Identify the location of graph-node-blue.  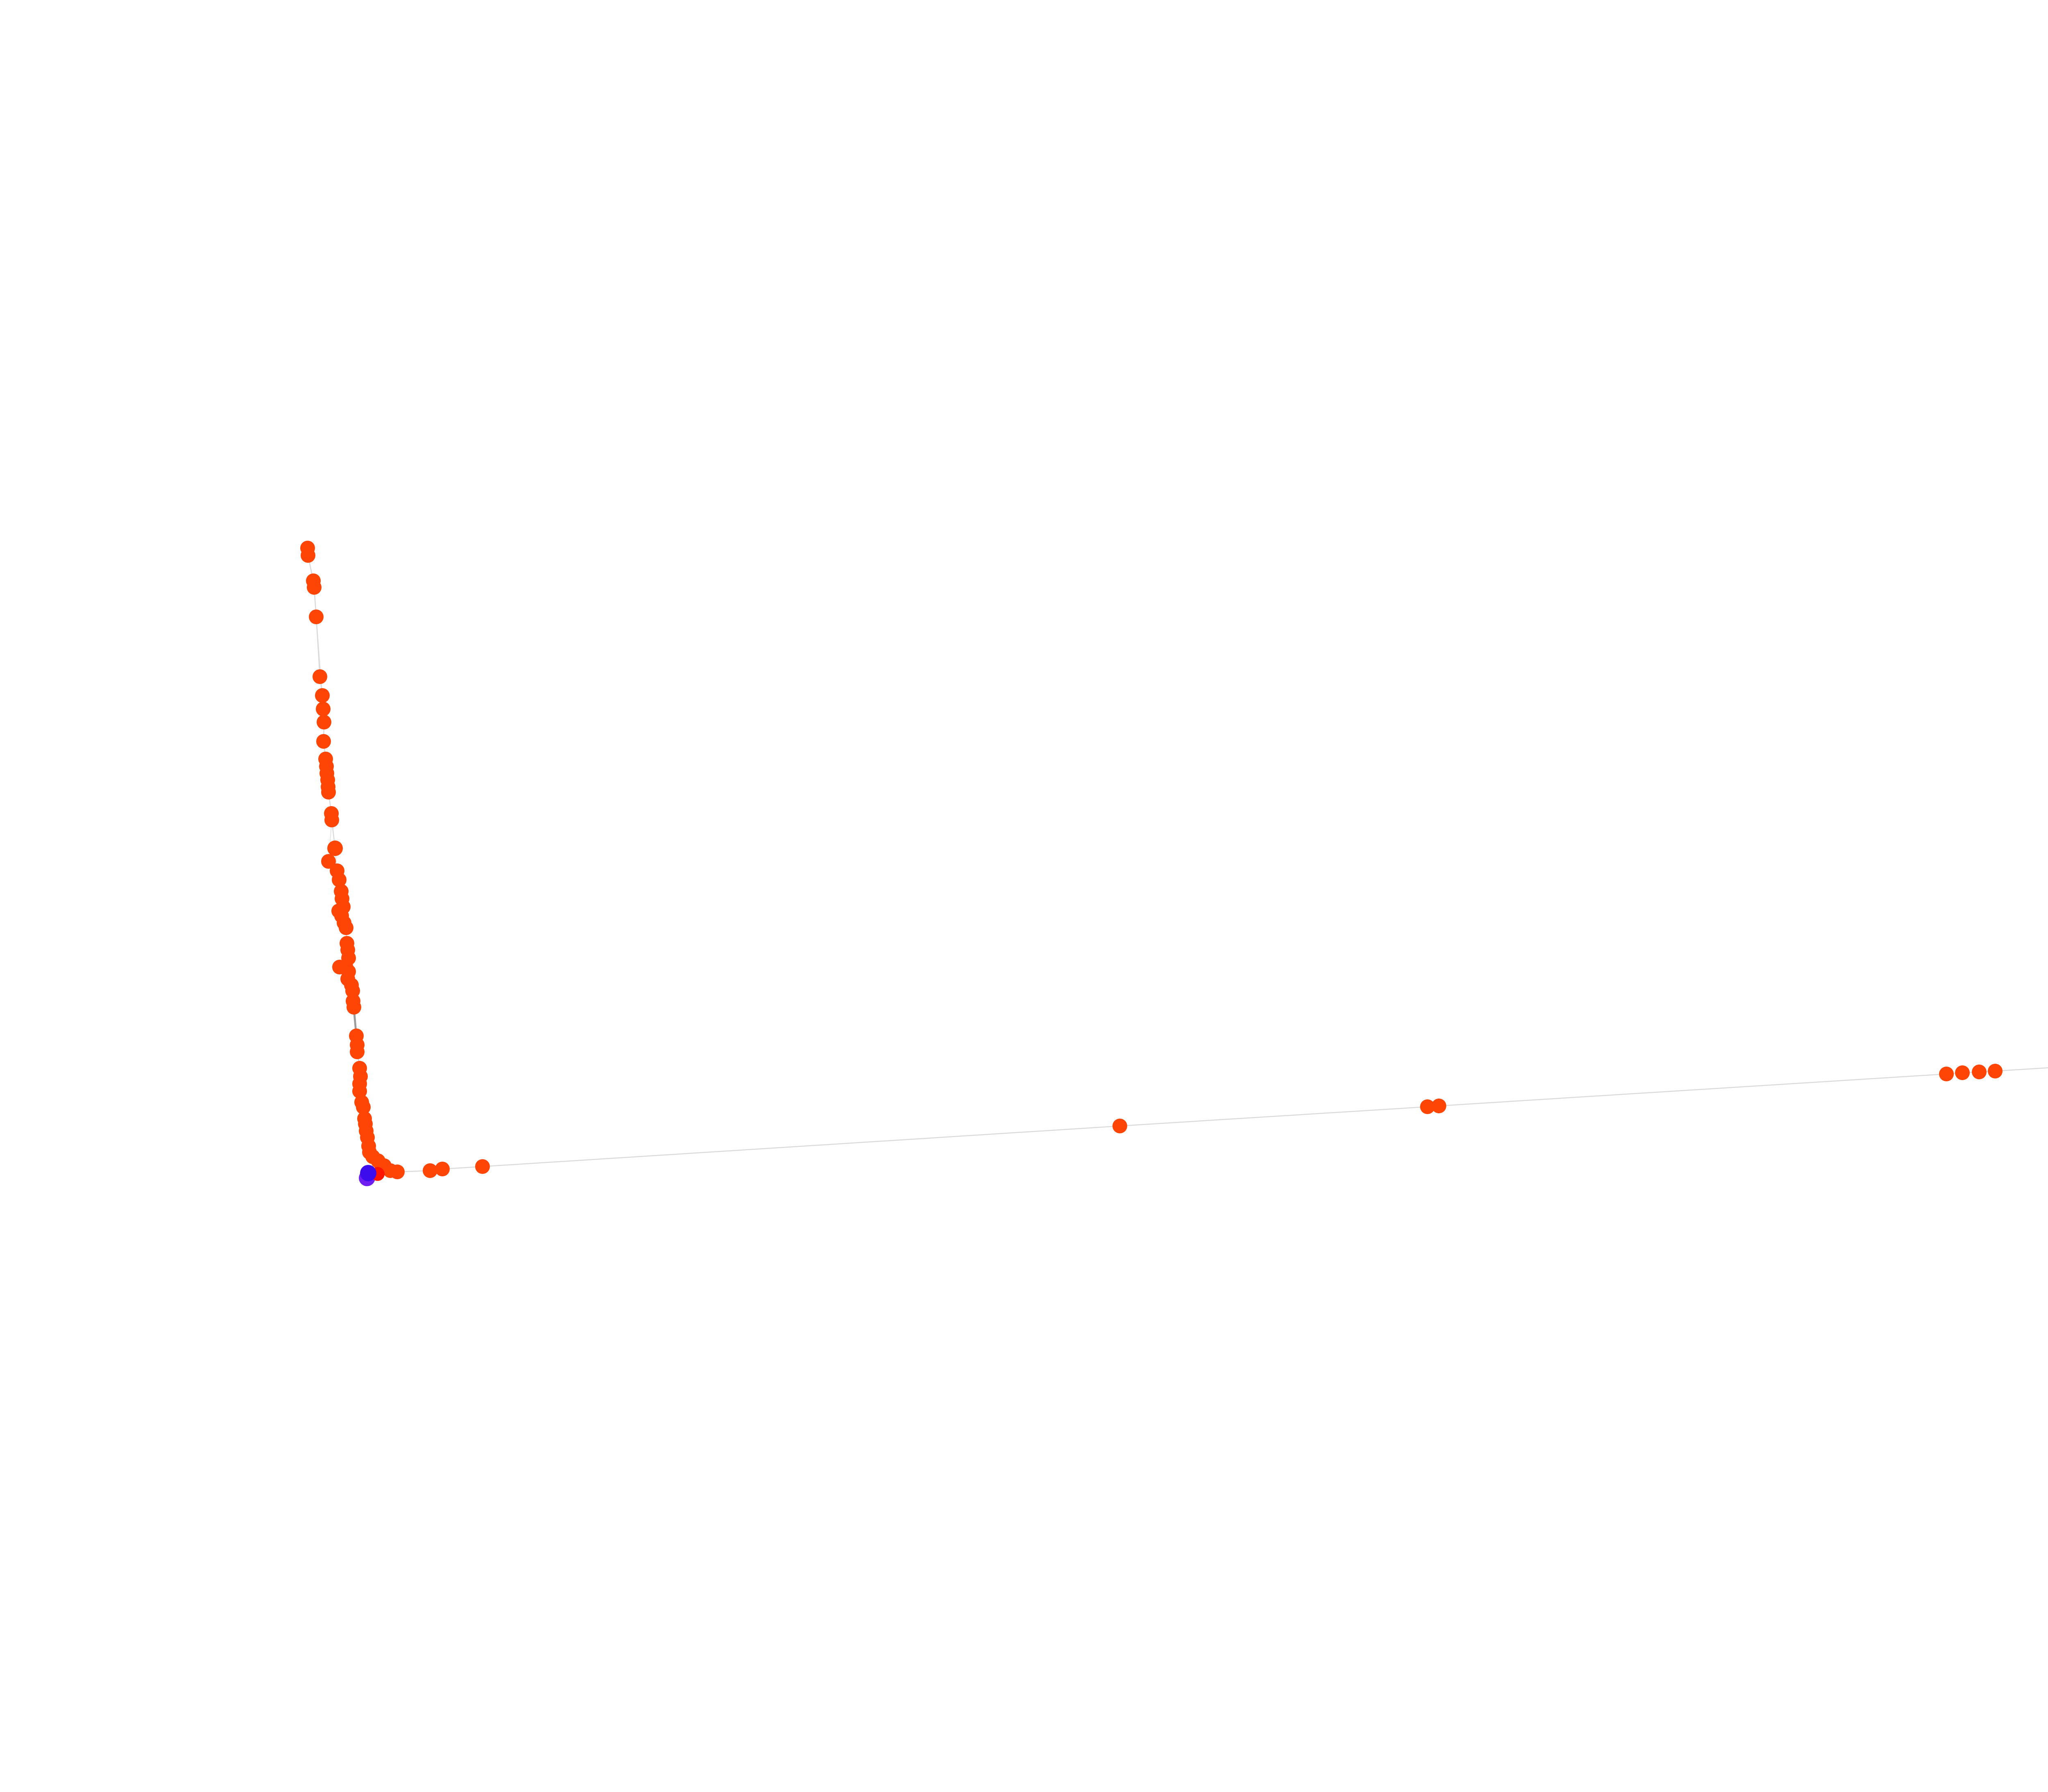
(368, 1173).